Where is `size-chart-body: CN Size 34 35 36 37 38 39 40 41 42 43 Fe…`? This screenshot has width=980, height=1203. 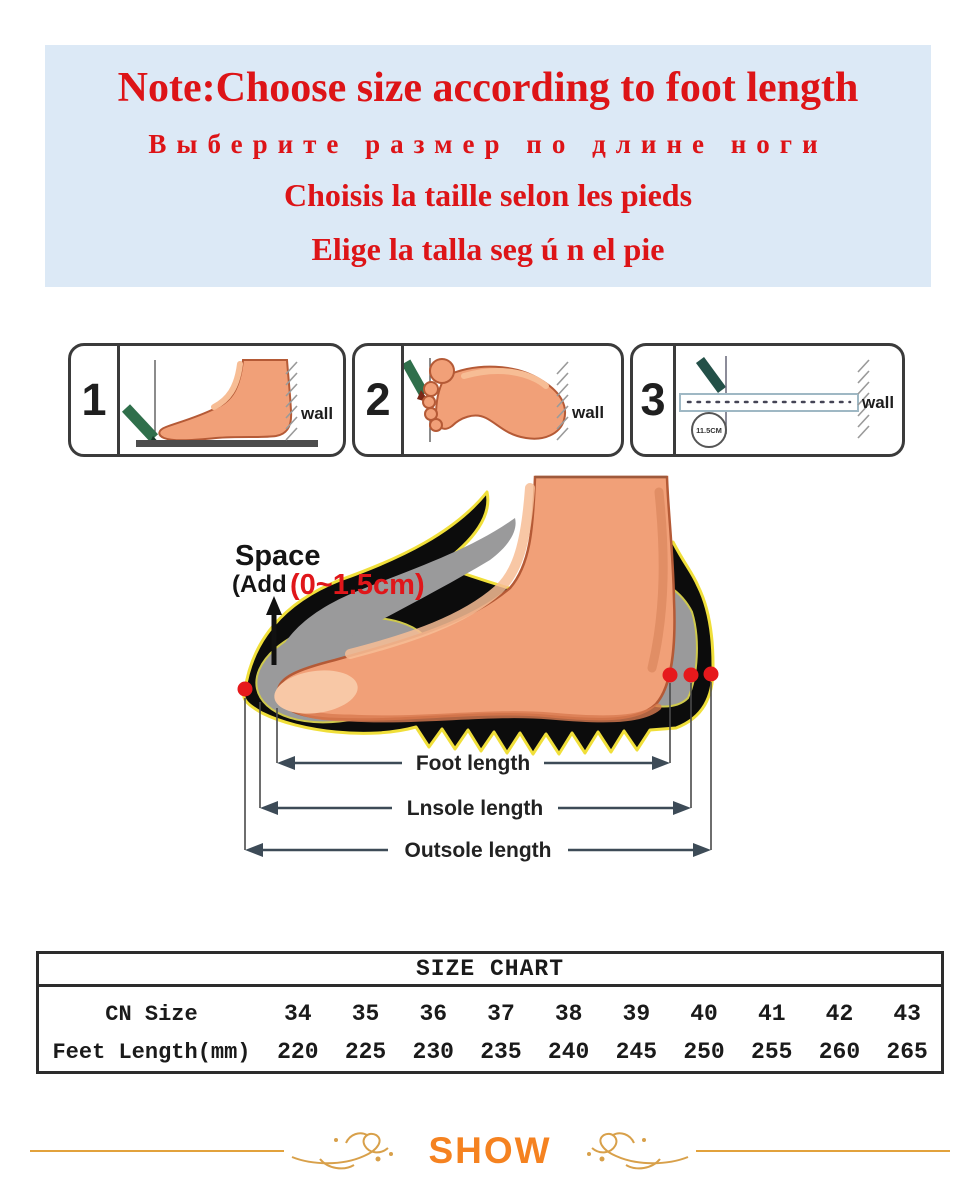 size-chart-body: CN Size 34 35 36 37 38 39 40 41 42 43 Fe… is located at coordinates (490, 1029).